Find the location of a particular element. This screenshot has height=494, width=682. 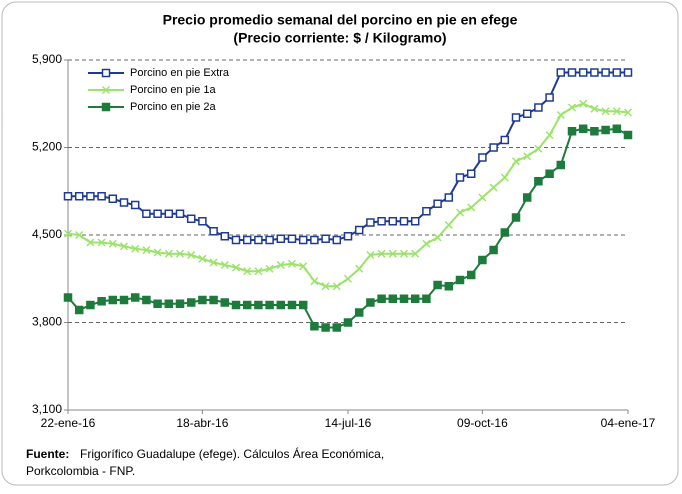

y-tick-label: 3,100 is located at coordinates (47, 409).